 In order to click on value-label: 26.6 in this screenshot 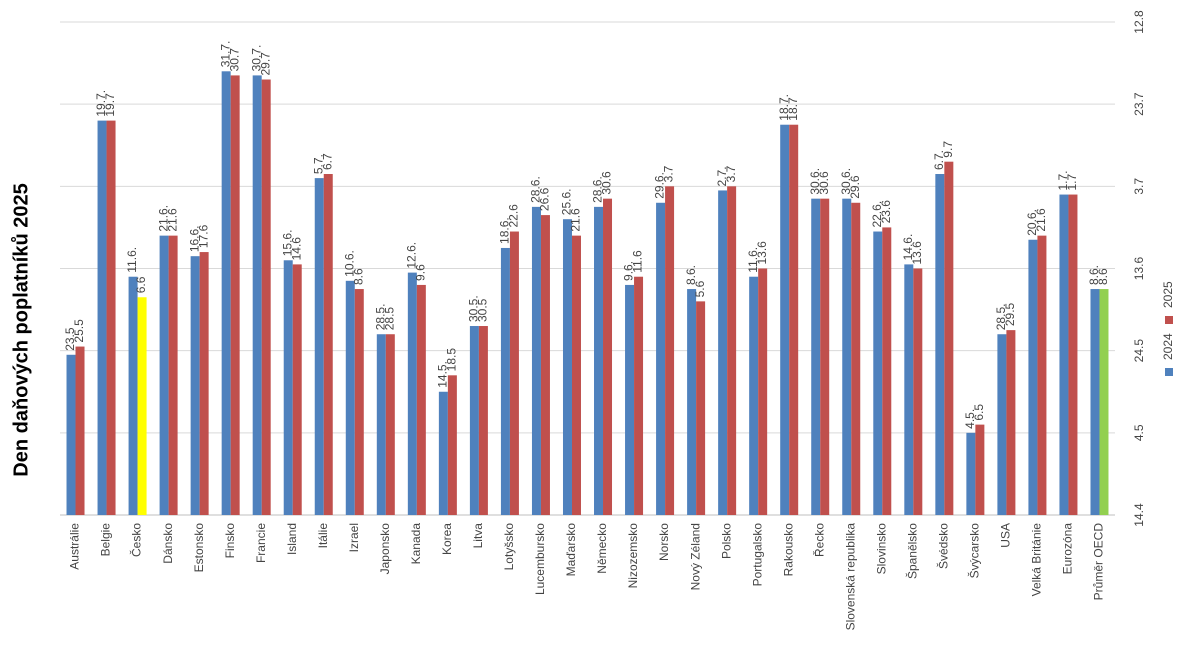, I will do `click(545, 199)`.